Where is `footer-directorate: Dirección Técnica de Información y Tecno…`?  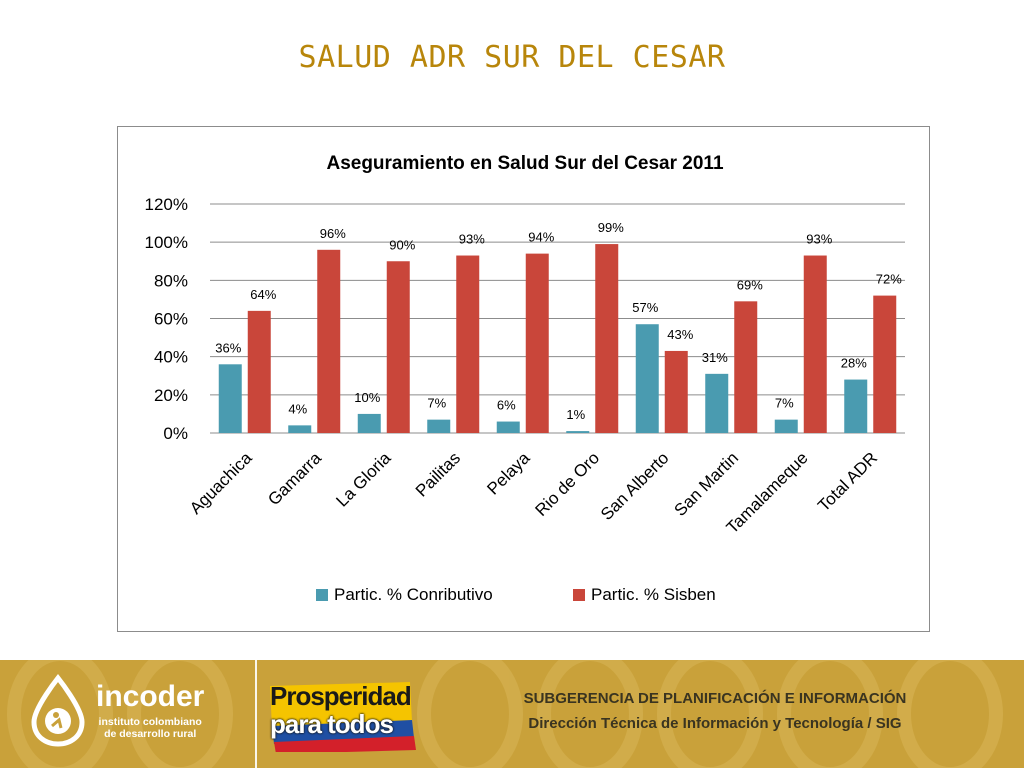
footer-directorate: Dirección Técnica de Información y Tecno… is located at coordinates (715, 723).